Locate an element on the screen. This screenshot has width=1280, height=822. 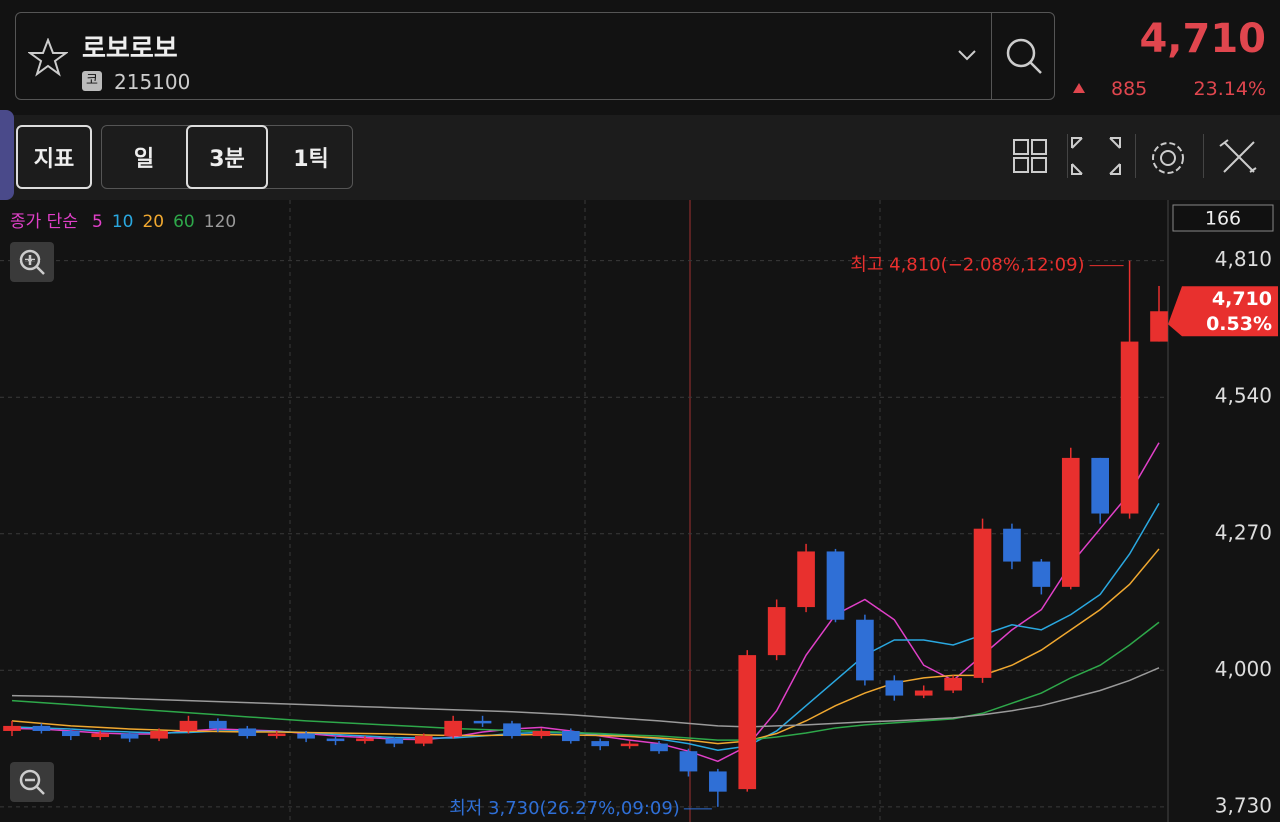
period-button: 일 is located at coordinates (144, 159).